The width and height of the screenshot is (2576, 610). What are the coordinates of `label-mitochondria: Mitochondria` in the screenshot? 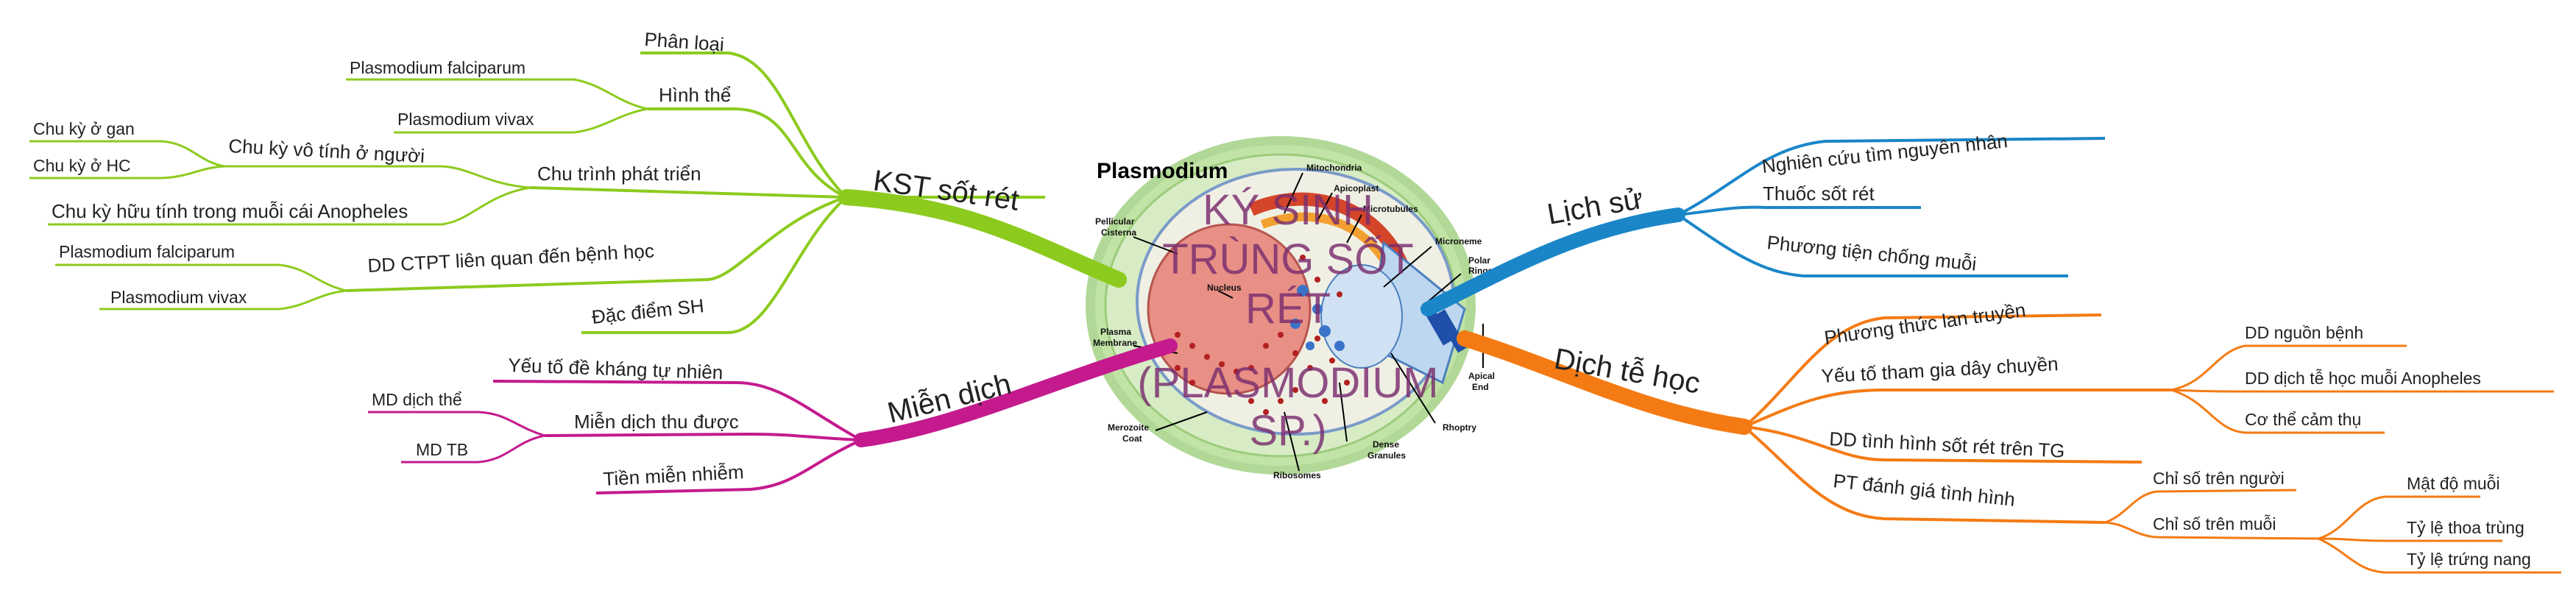 It's located at (1334, 168).